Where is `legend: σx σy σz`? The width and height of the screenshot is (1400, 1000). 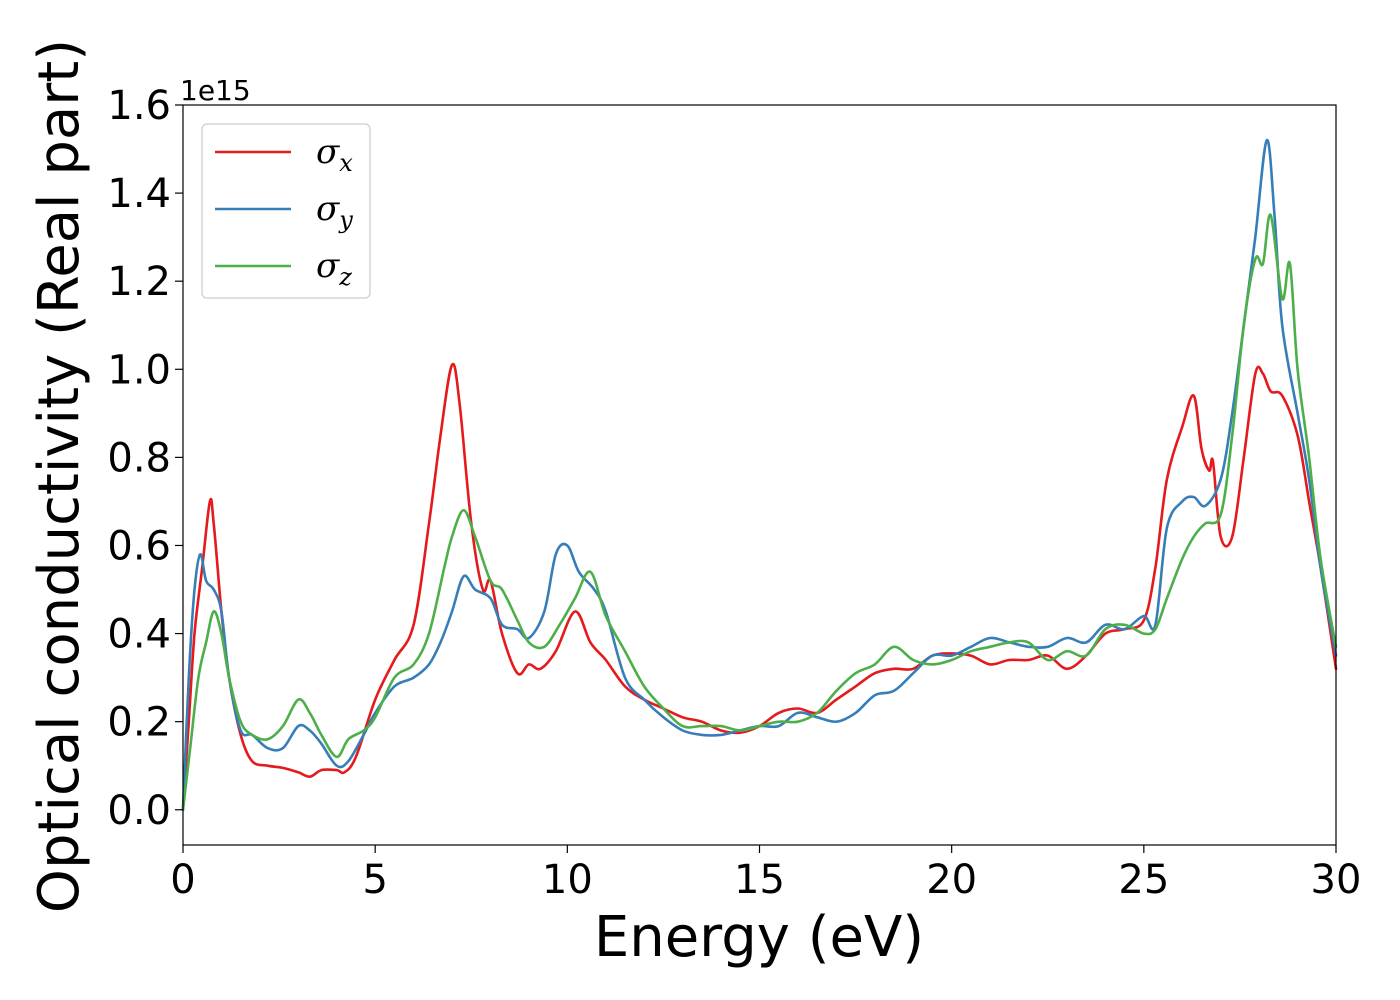 legend: σx σy σz is located at coordinates (286, 211).